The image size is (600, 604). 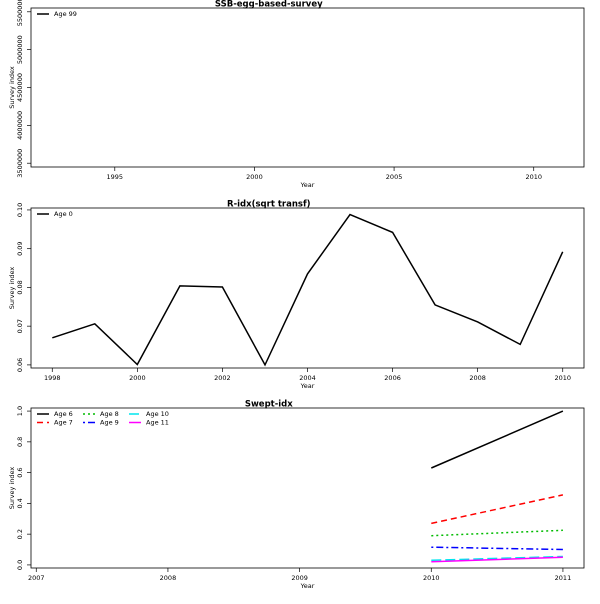 I want to click on chart-title: R-idx(sqrt transf), so click(x=269, y=205).